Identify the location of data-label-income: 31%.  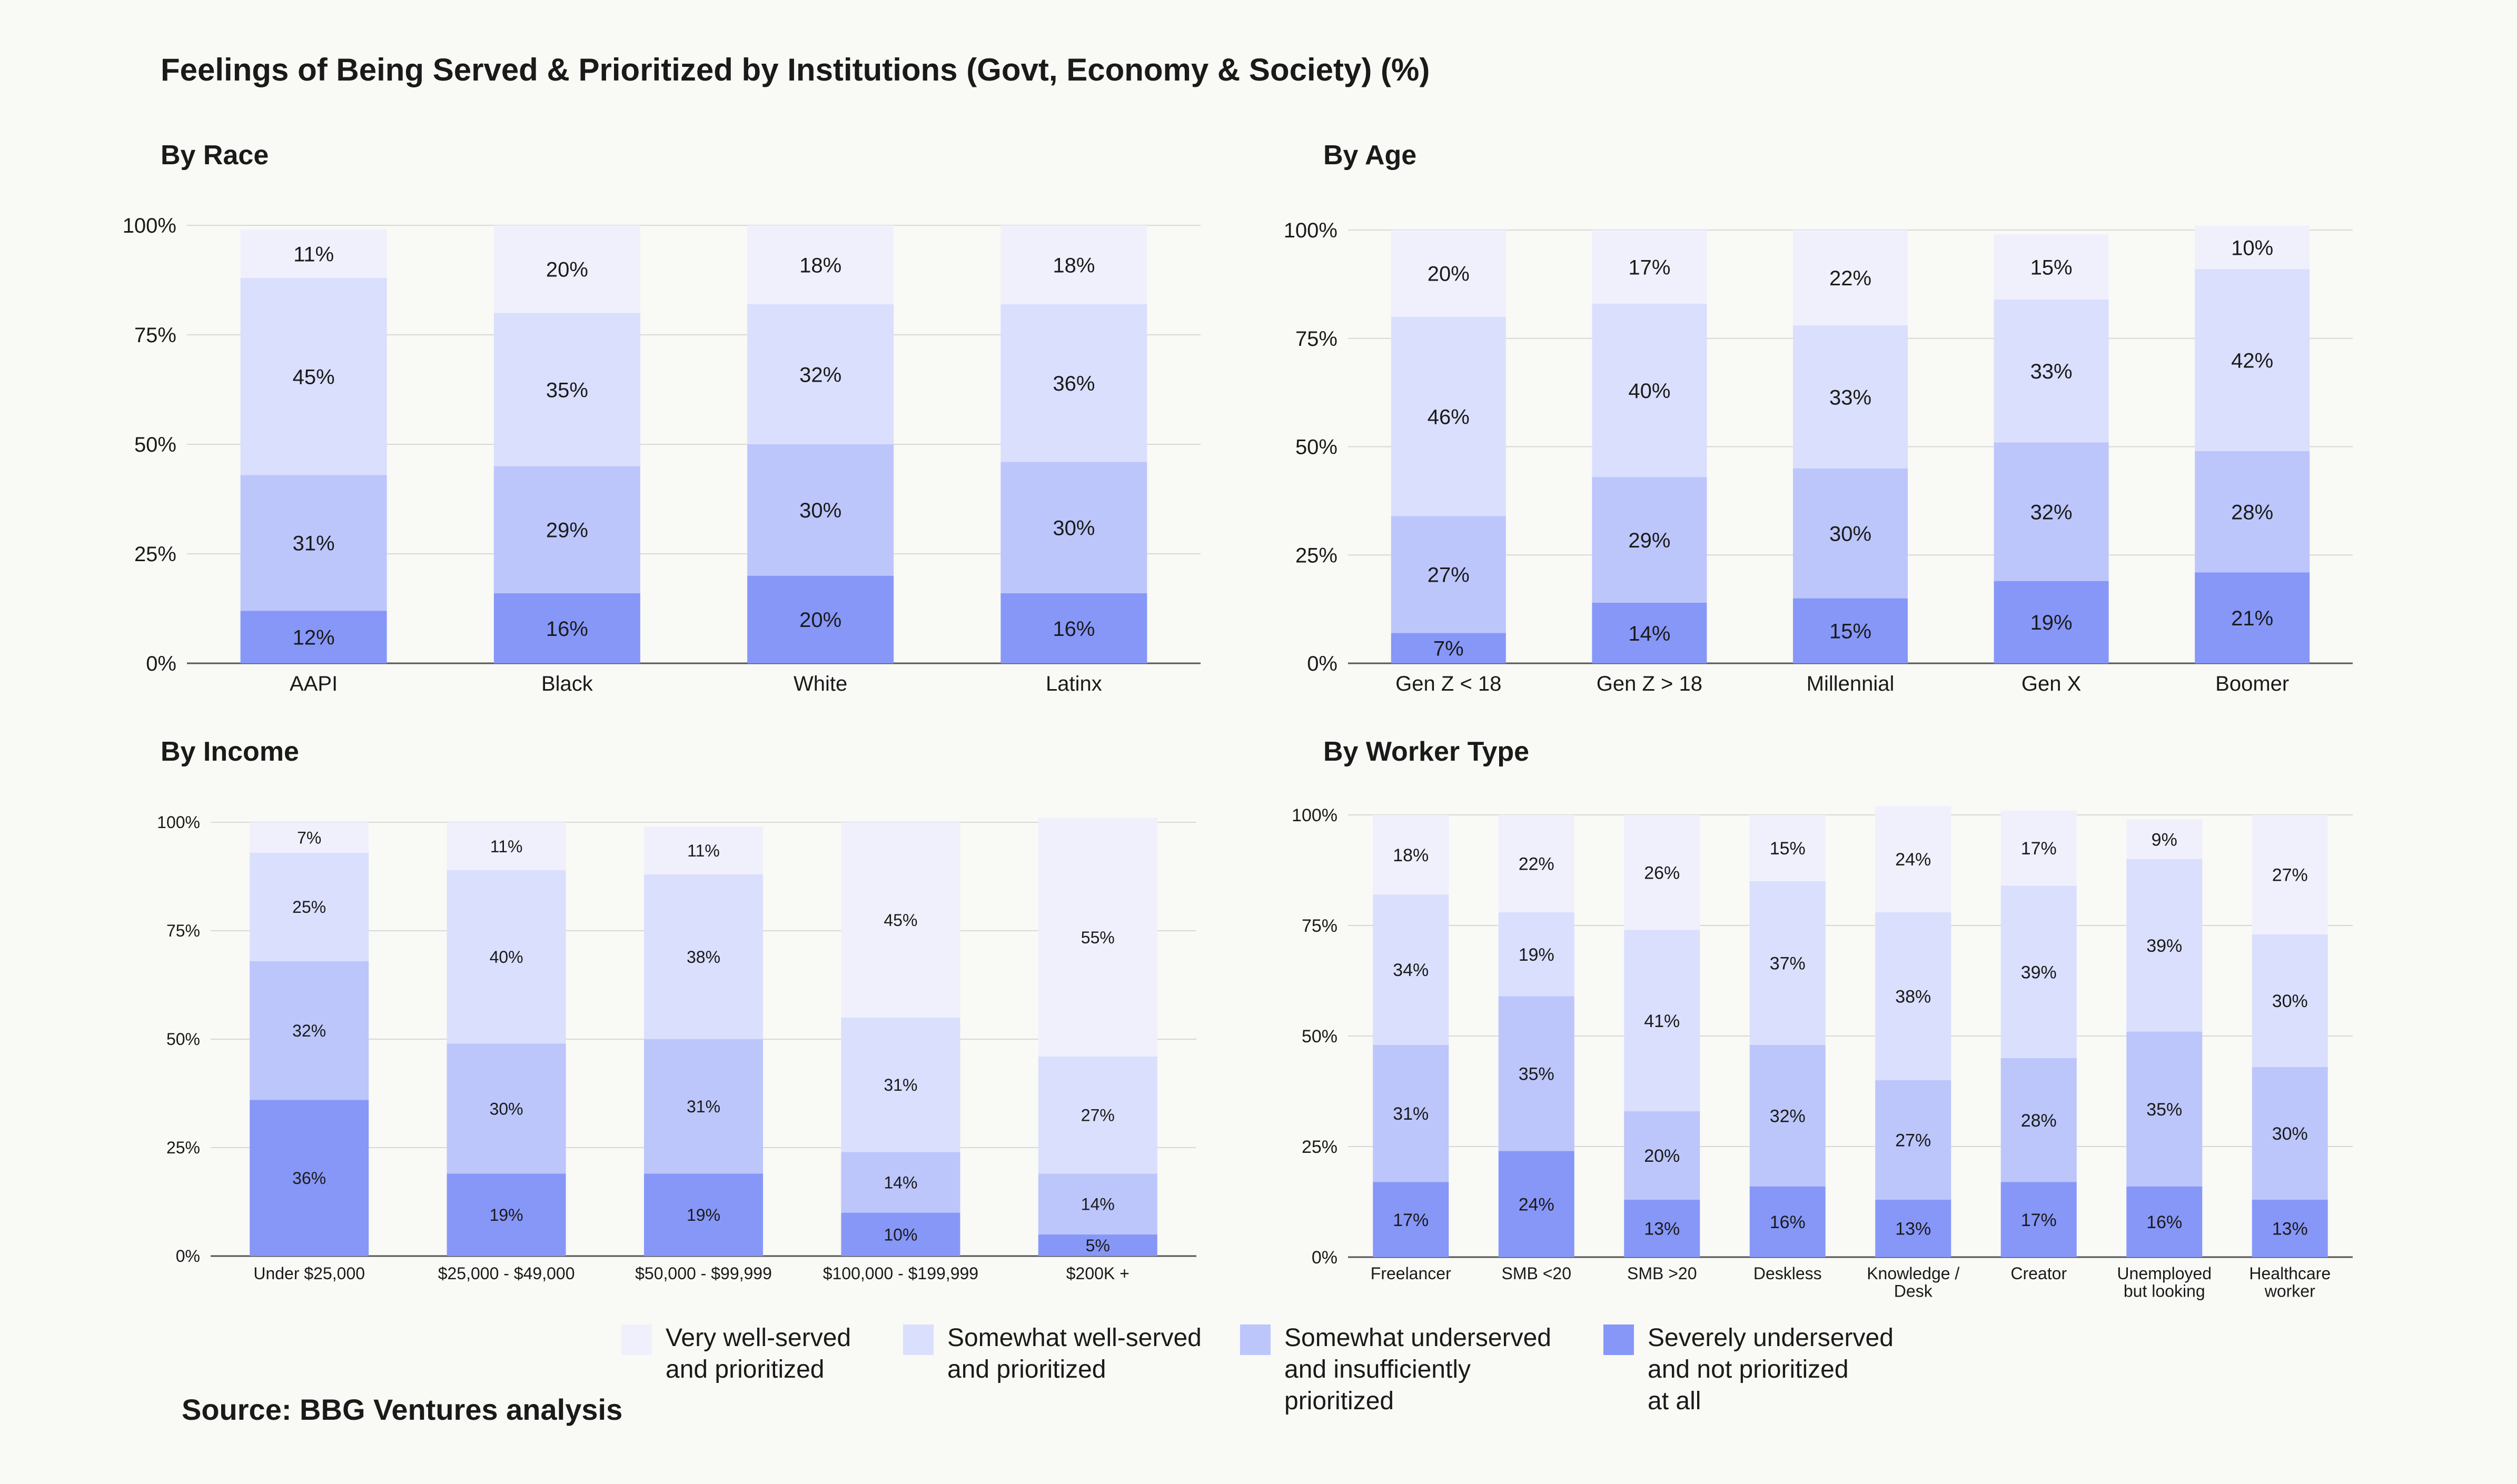
(703, 1106).